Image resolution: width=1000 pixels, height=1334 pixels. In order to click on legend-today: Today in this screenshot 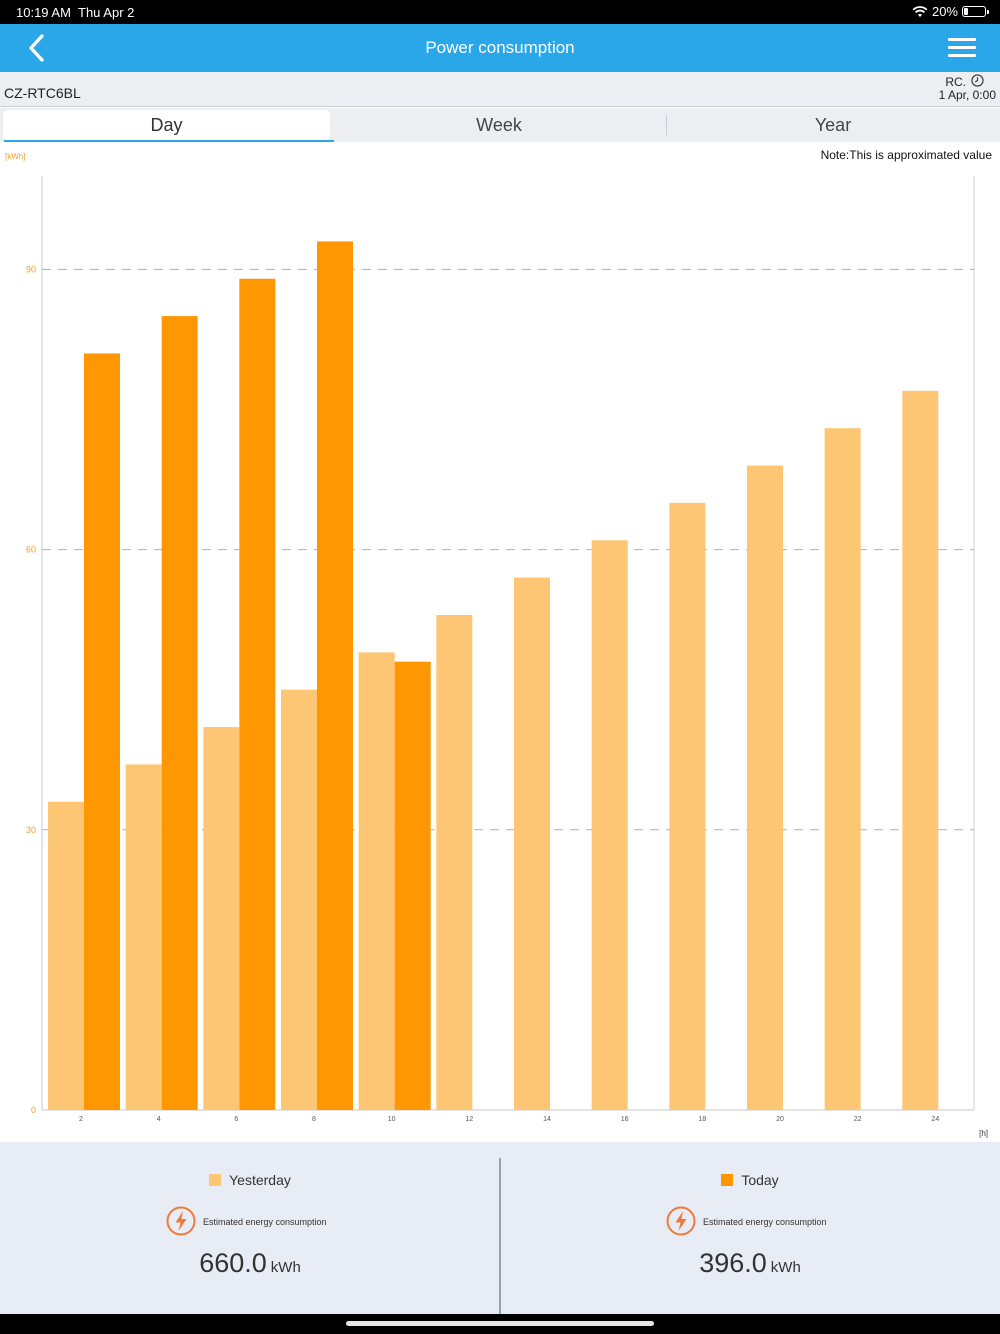, I will do `click(750, 1180)`.